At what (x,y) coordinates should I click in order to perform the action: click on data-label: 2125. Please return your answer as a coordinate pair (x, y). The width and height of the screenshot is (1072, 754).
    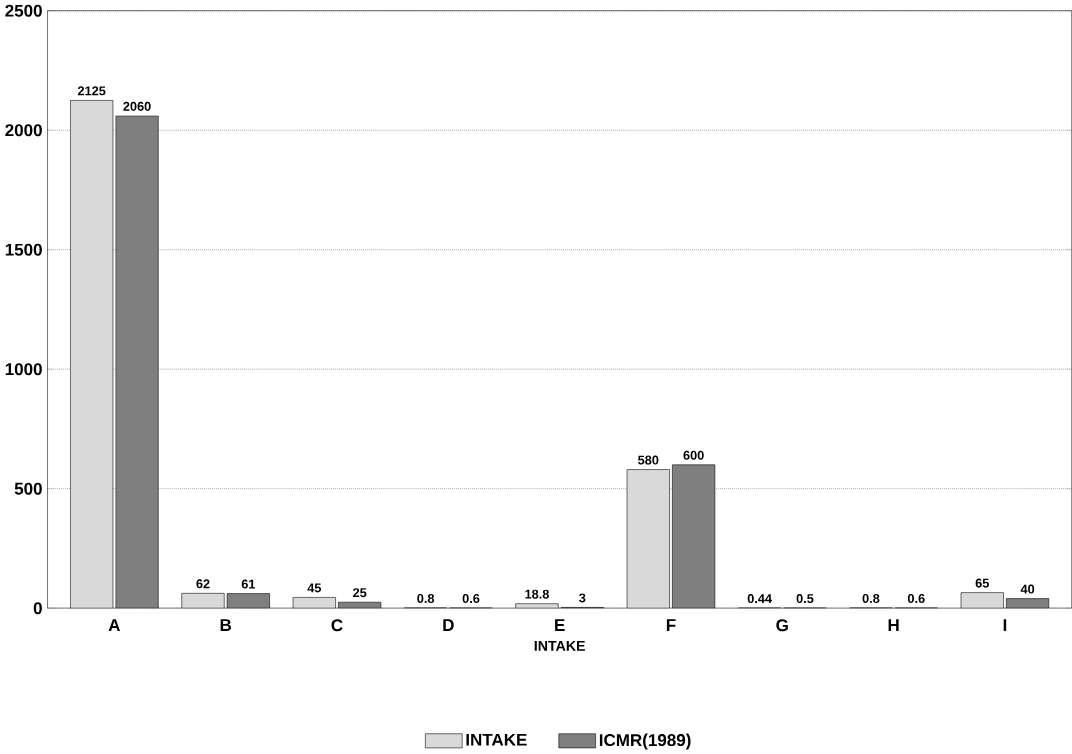
    Looking at the image, I should click on (91, 91).